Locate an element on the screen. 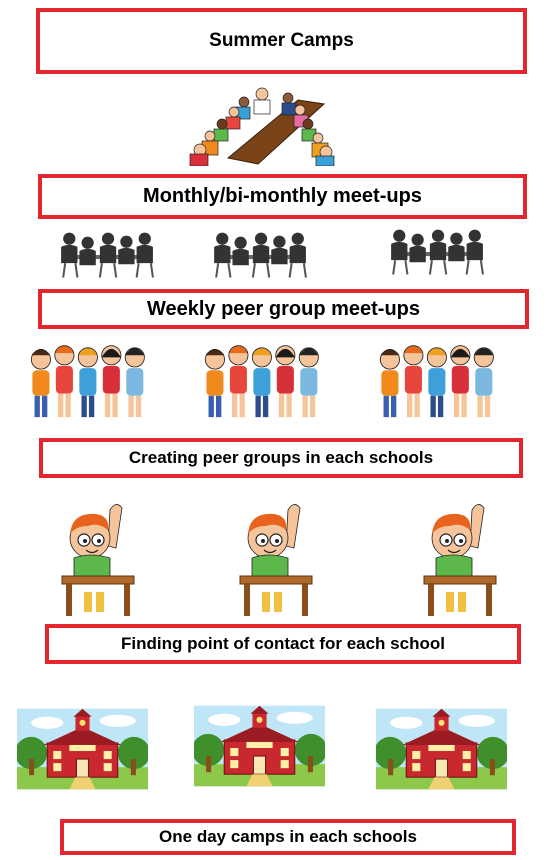 This screenshot has width=551, height=860. creating-peer-groups-box: Creating peer groups in each schools is located at coordinates (281, 458).